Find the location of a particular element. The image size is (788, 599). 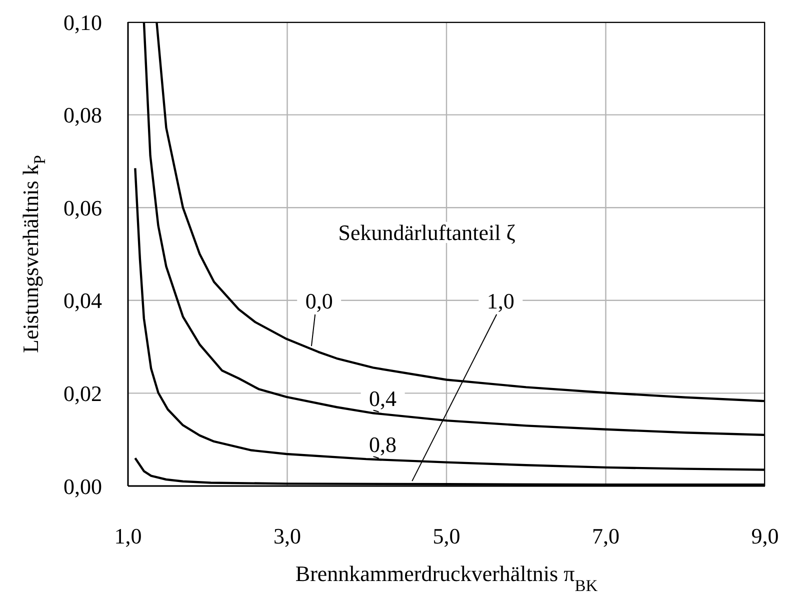

x-tick-label: 3,0 is located at coordinates (287, 536).